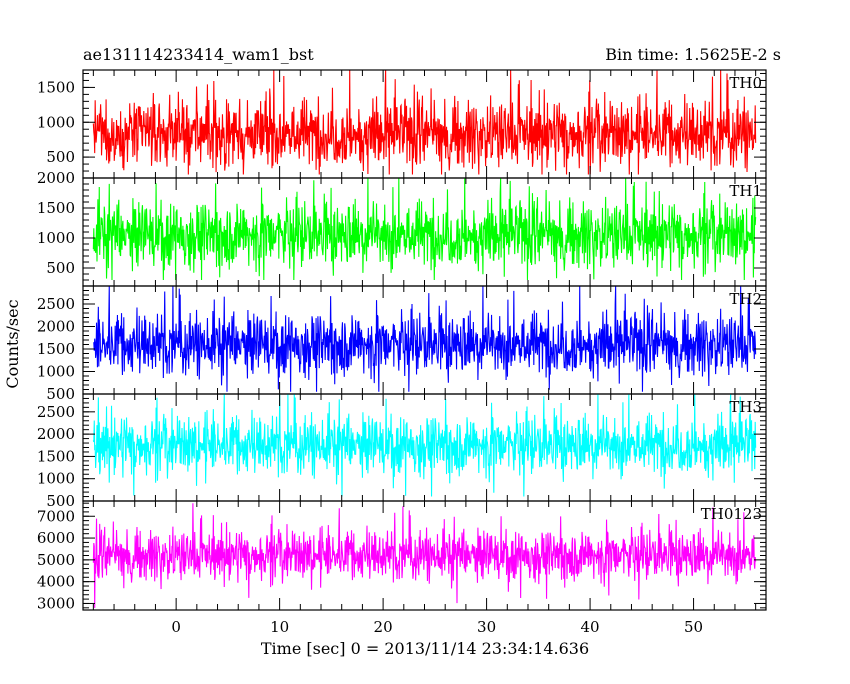 This screenshot has width=850, height=684. Describe the element at coordinates (56, 603) in the screenshot. I see `y-tick-label: 3000` at that location.